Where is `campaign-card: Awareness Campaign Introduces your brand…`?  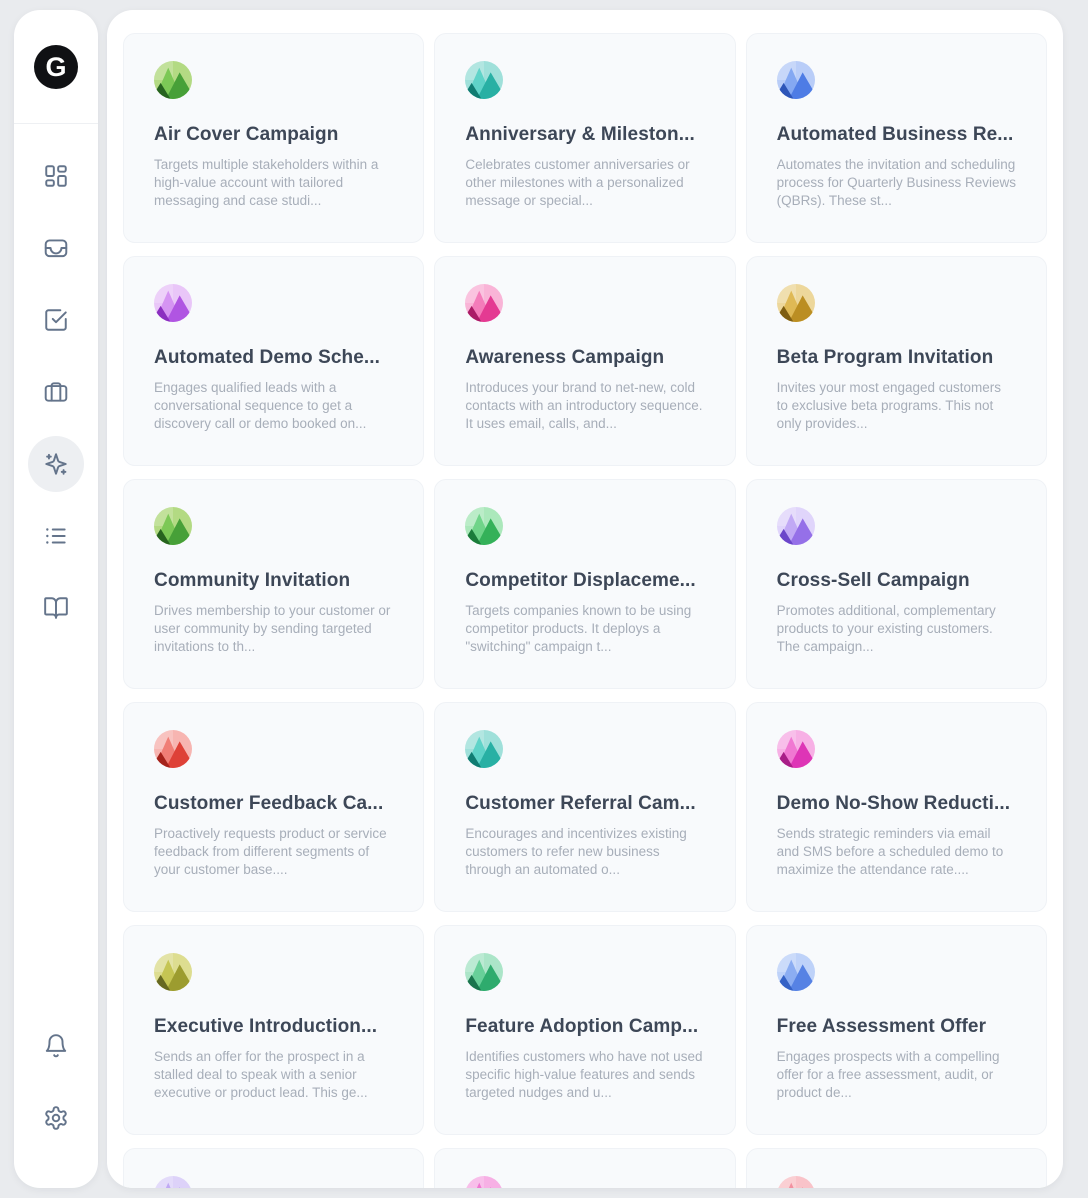 campaign-card: Awareness Campaign Introduces your brand… is located at coordinates (585, 361).